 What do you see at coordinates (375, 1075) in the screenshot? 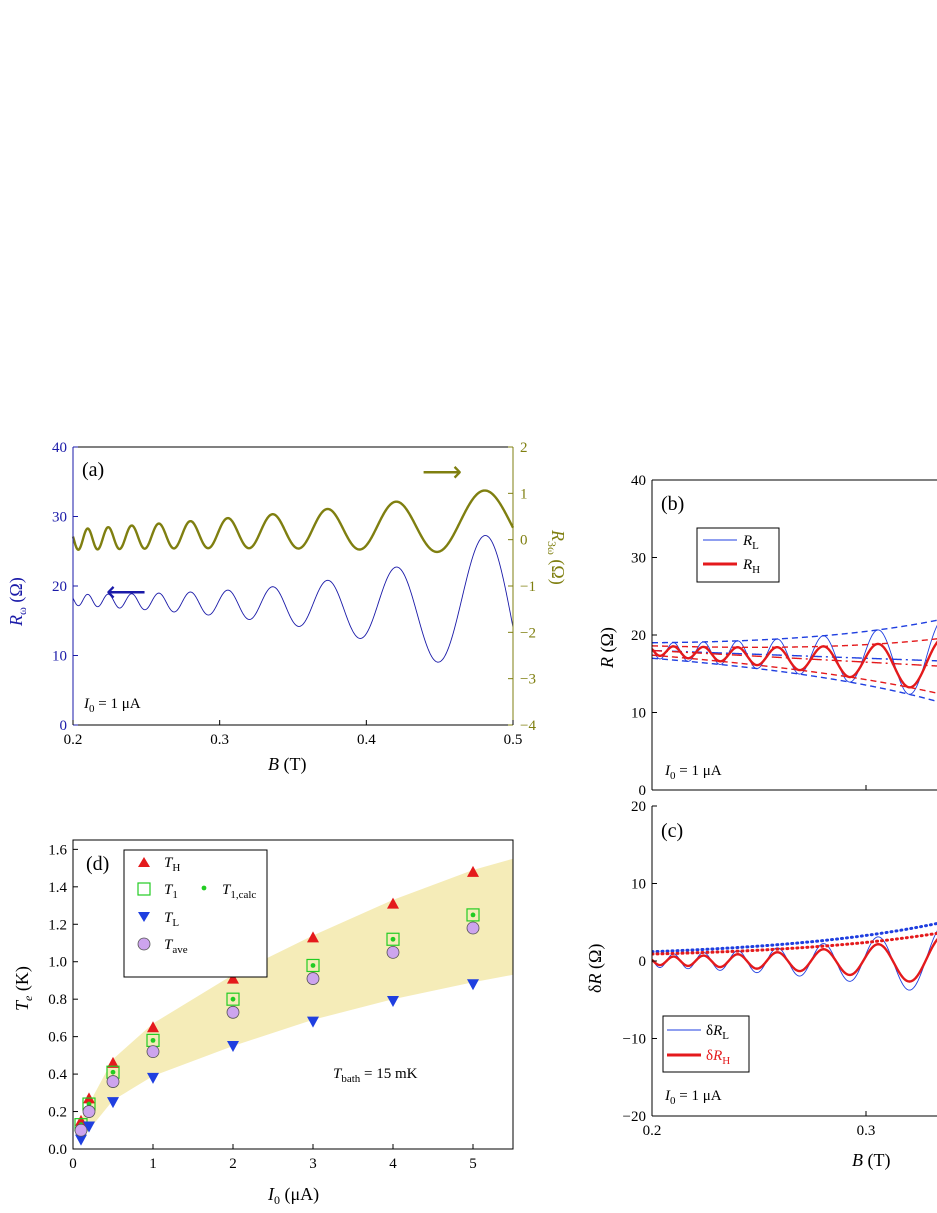
I see `d-annotation: Tbath = 15 mK` at bounding box center [375, 1075].